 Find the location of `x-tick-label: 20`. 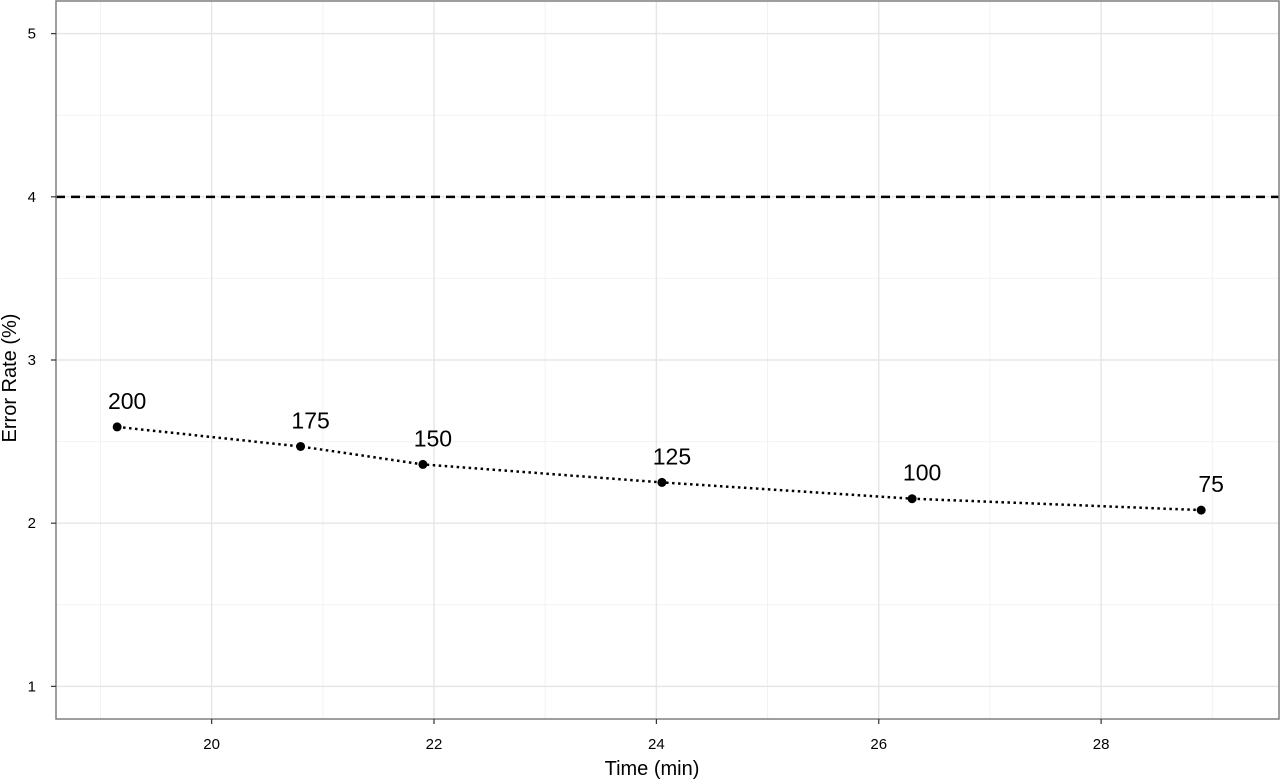

x-tick-label: 20 is located at coordinates (211, 744).